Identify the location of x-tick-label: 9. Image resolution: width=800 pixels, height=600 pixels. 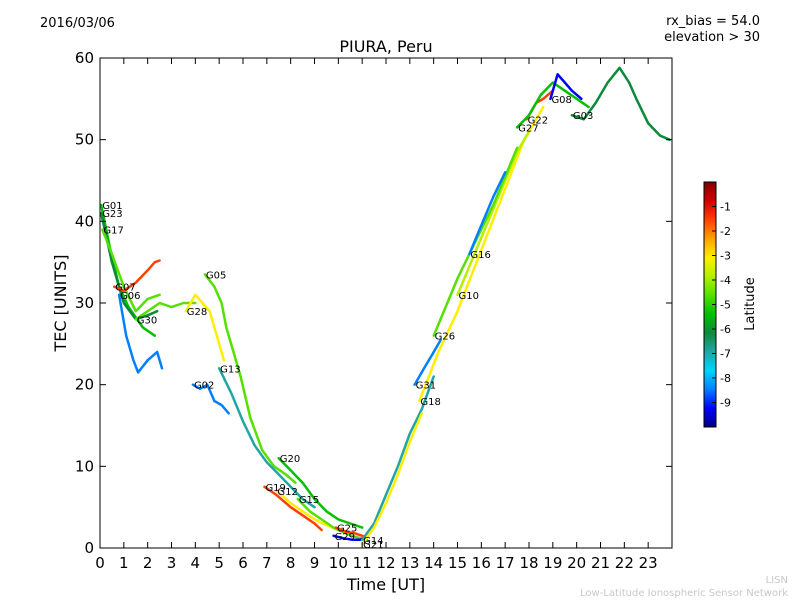
(315, 563).